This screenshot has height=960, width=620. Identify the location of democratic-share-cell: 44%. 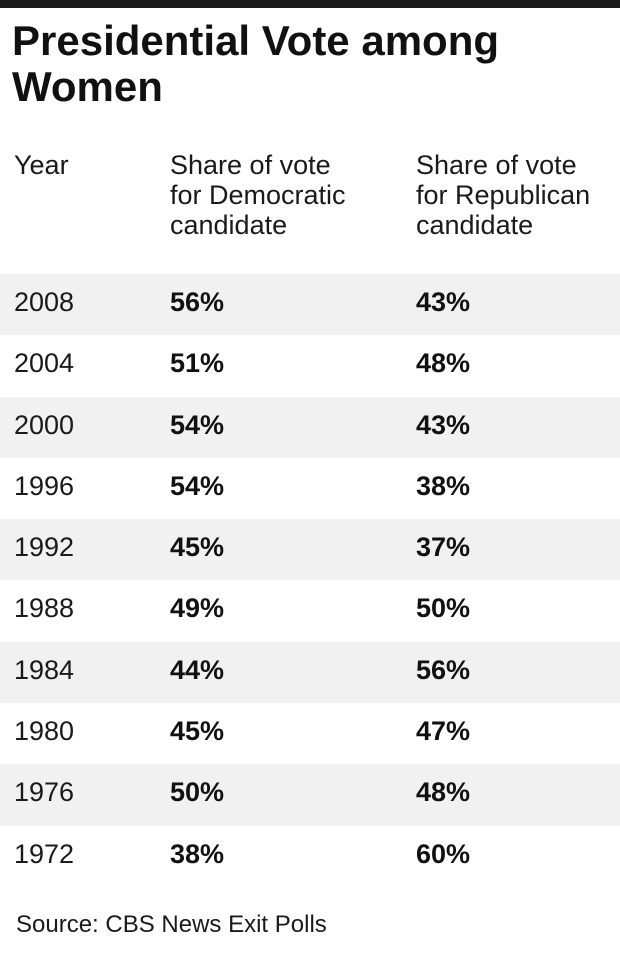
(197, 669).